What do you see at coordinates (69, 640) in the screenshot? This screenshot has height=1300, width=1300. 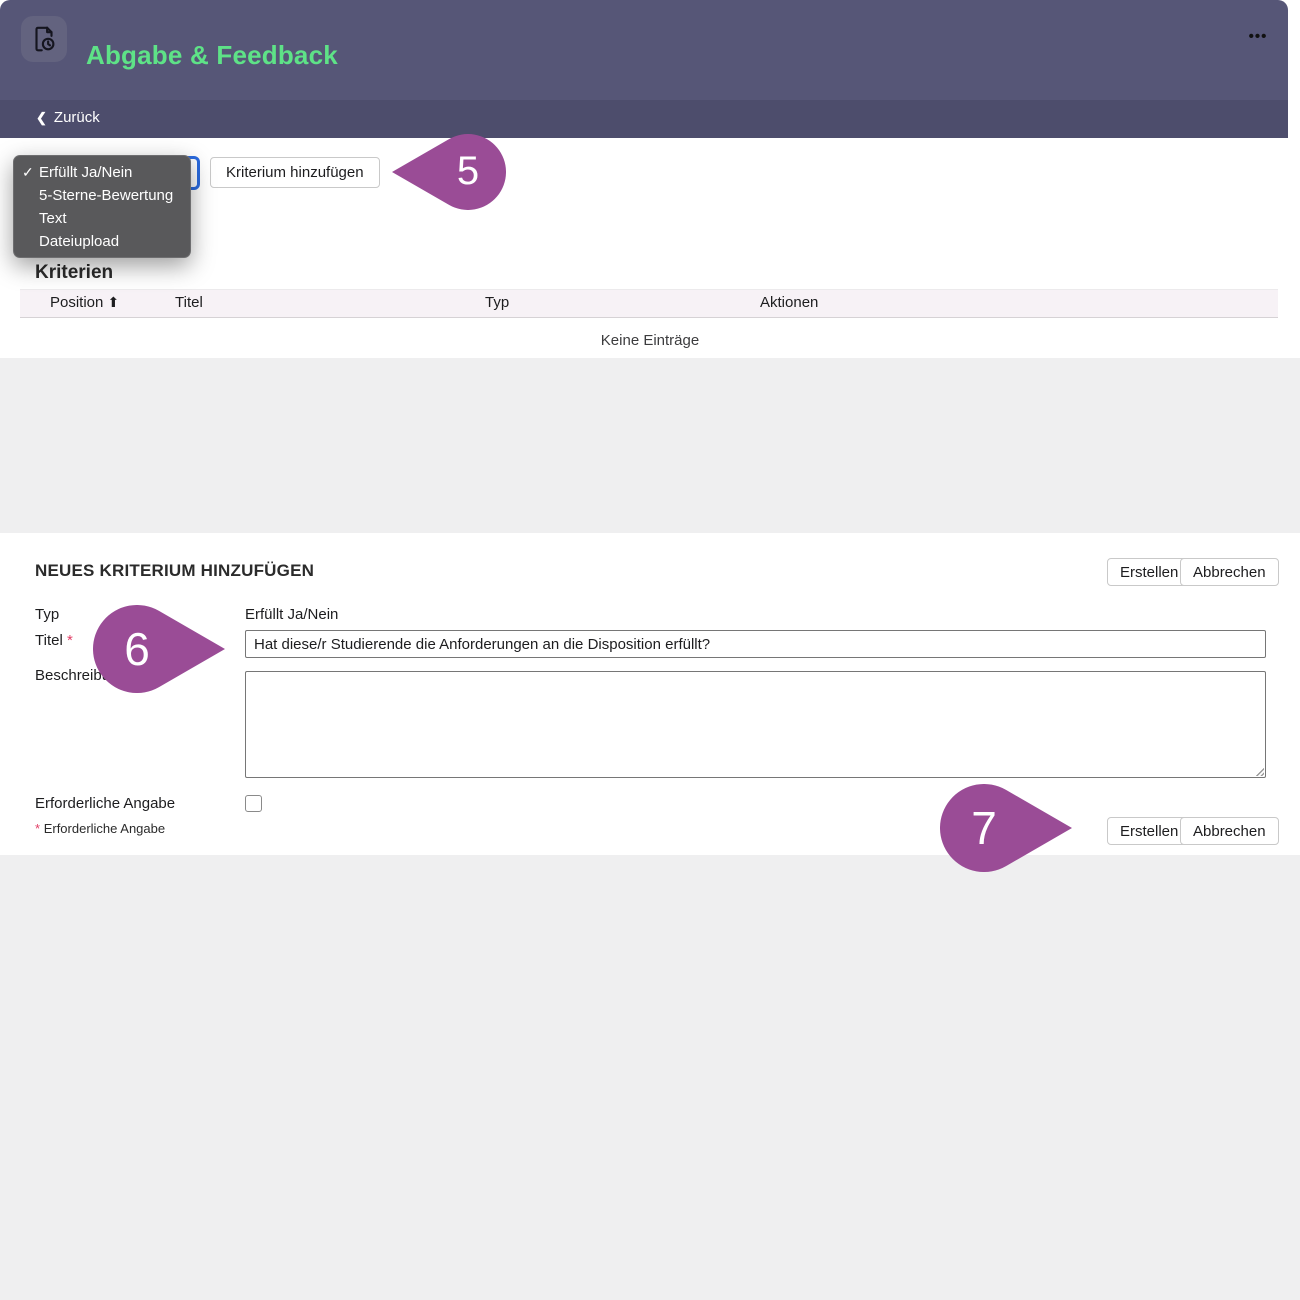 I see `required-asterisk: *` at bounding box center [69, 640].